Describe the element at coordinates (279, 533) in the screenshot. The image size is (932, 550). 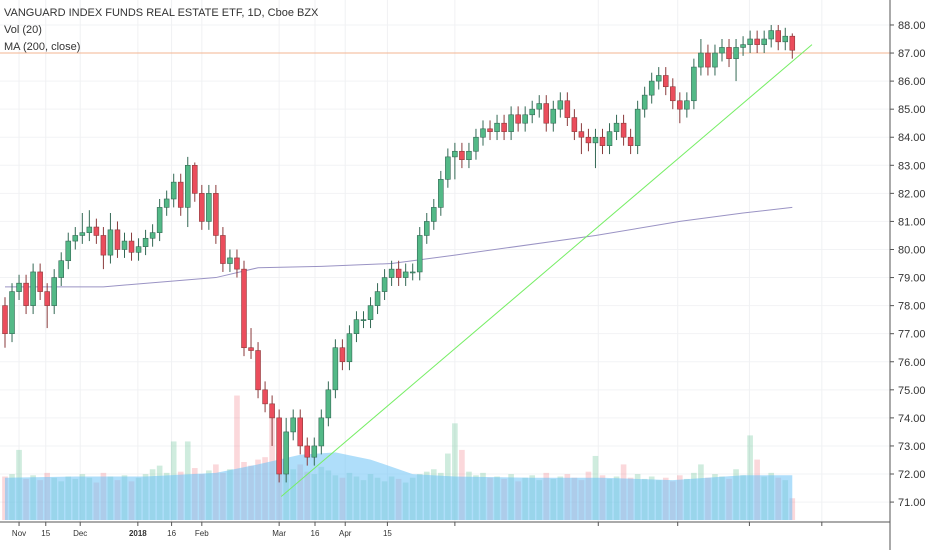
I see `x-tick-label: Mar` at that location.